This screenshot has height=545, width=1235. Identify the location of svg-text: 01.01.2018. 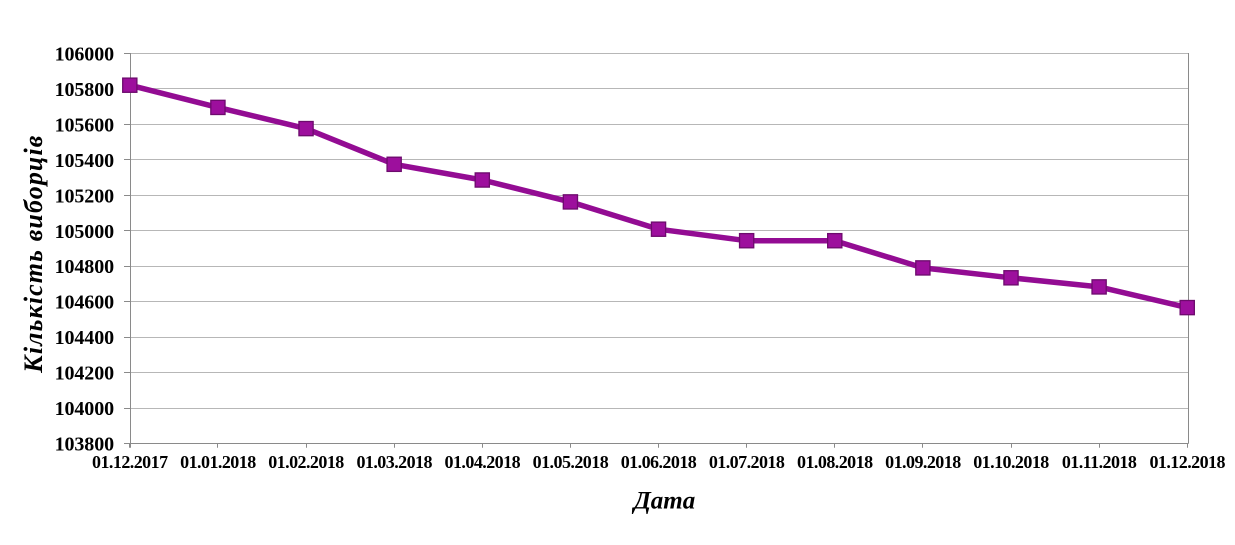
(218, 462).